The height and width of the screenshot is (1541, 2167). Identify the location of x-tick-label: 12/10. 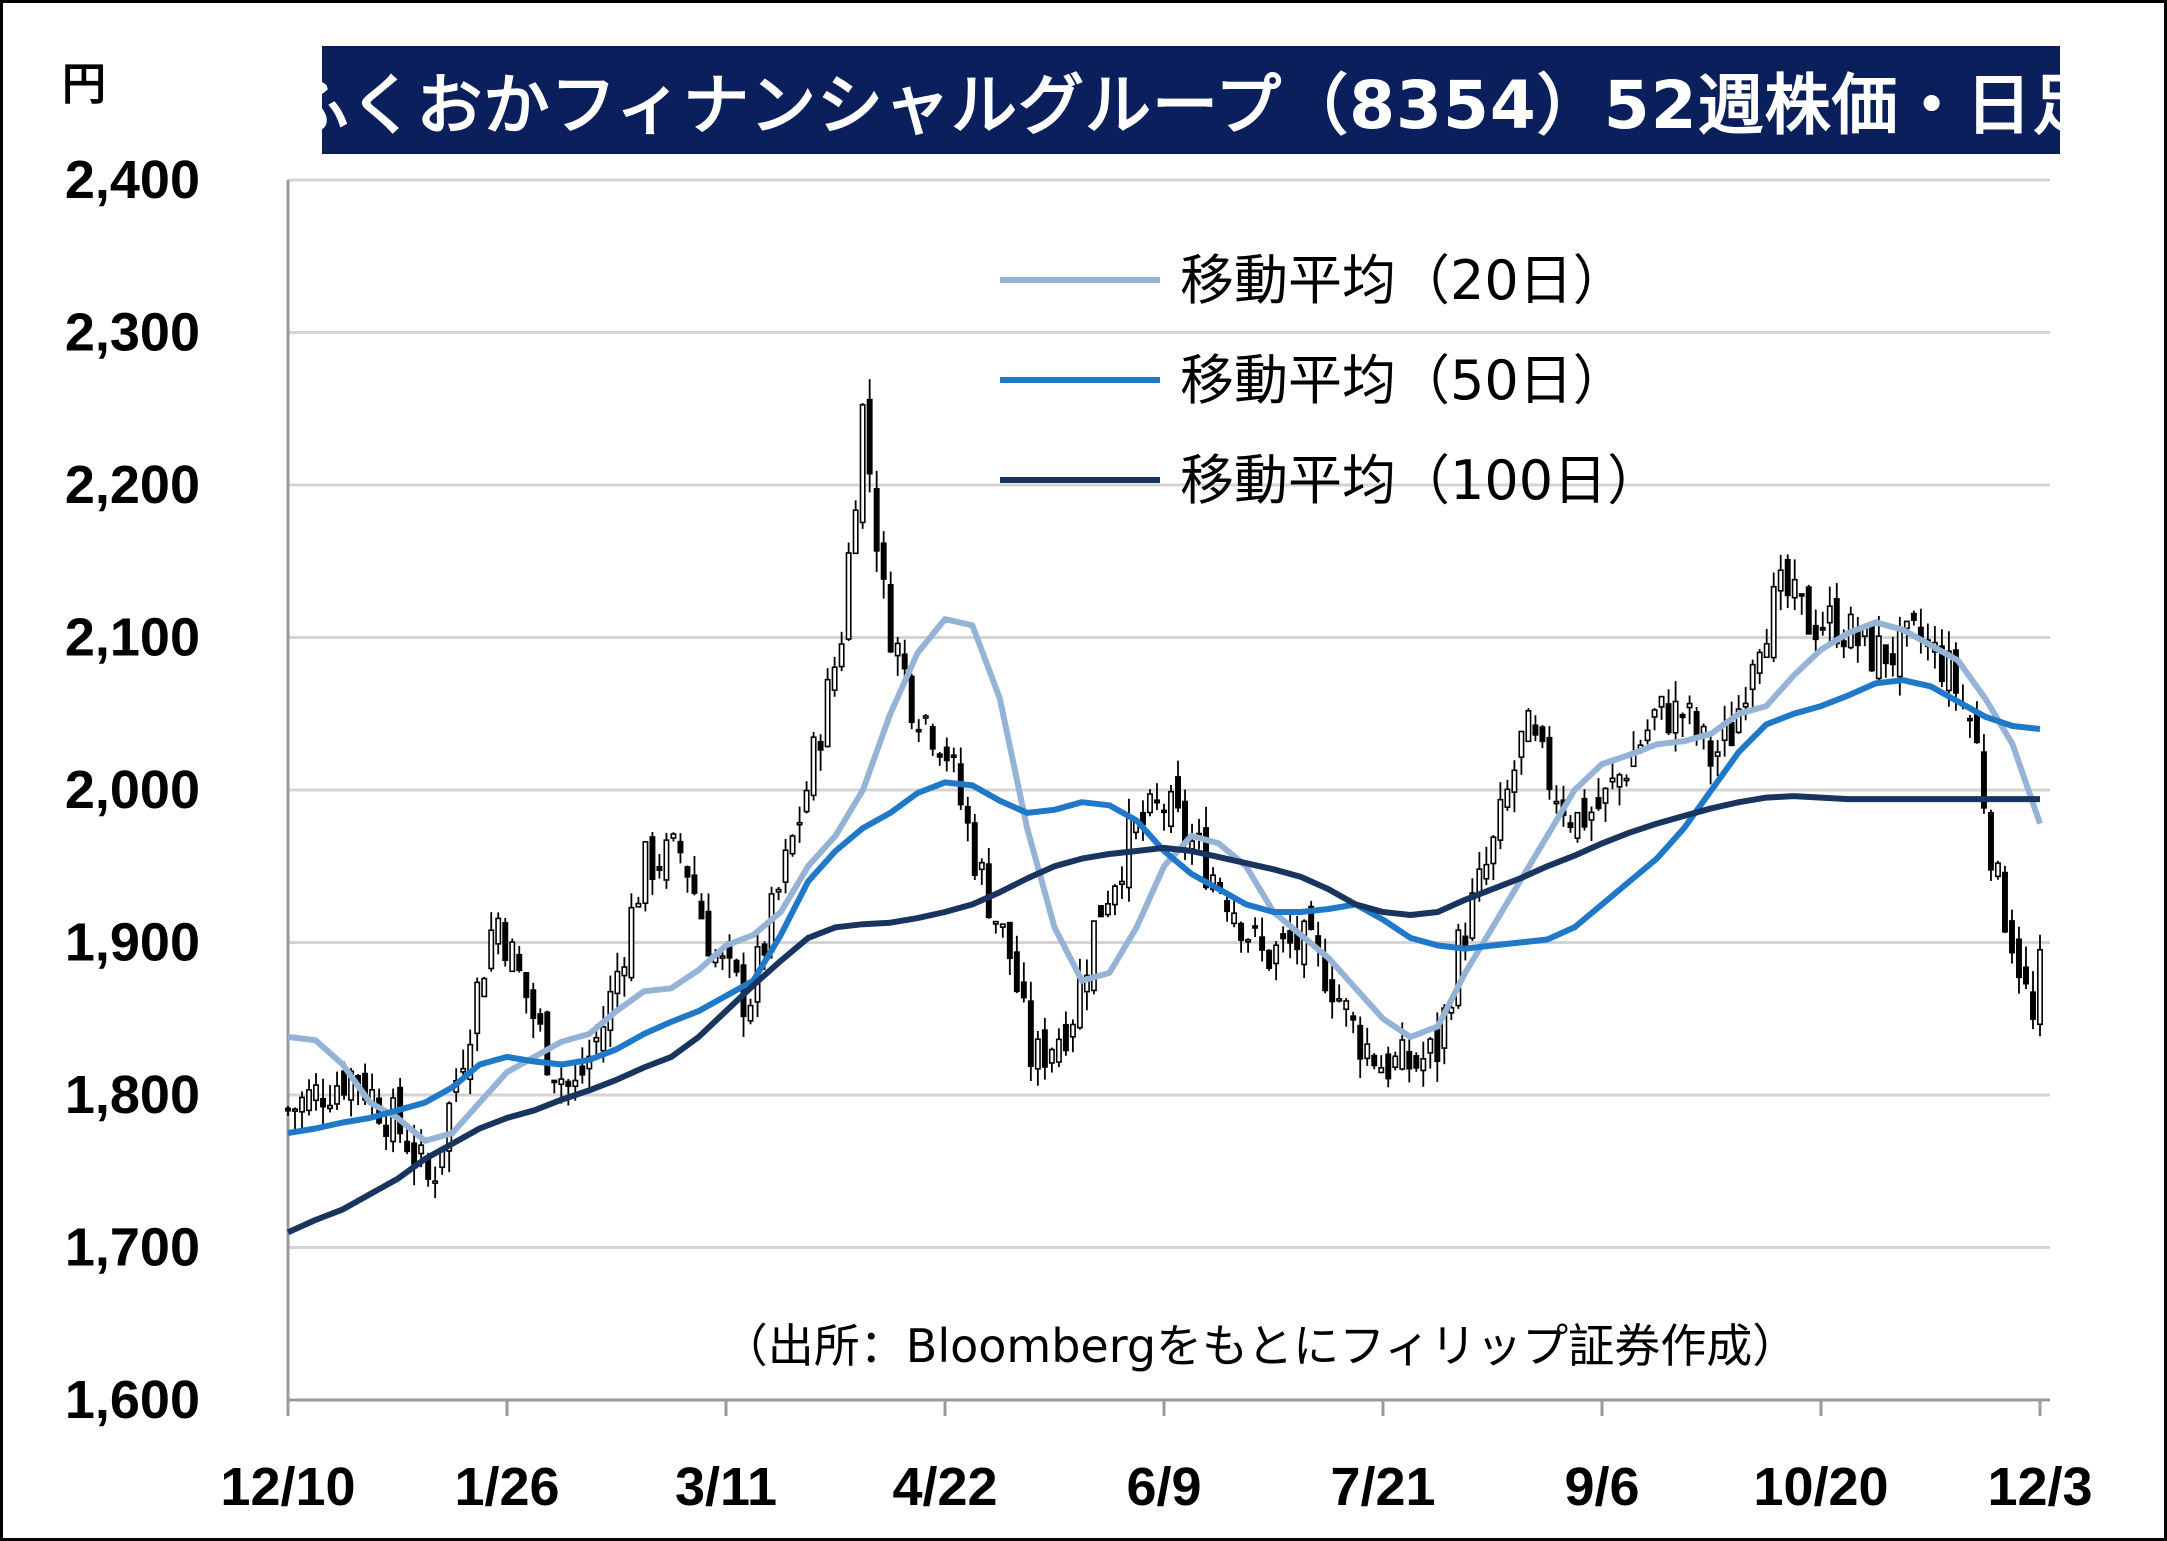
(287, 1487).